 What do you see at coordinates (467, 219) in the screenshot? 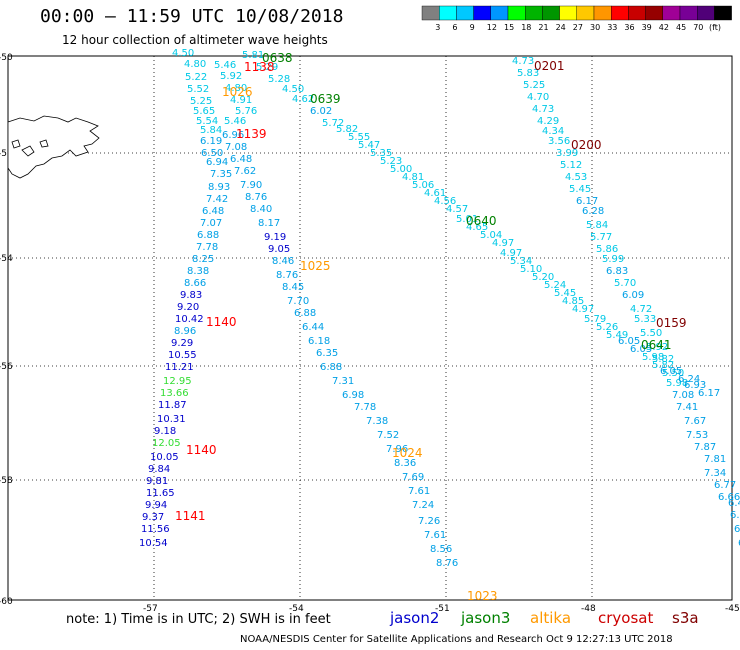
I see `swh-value: 5.01` at bounding box center [467, 219].